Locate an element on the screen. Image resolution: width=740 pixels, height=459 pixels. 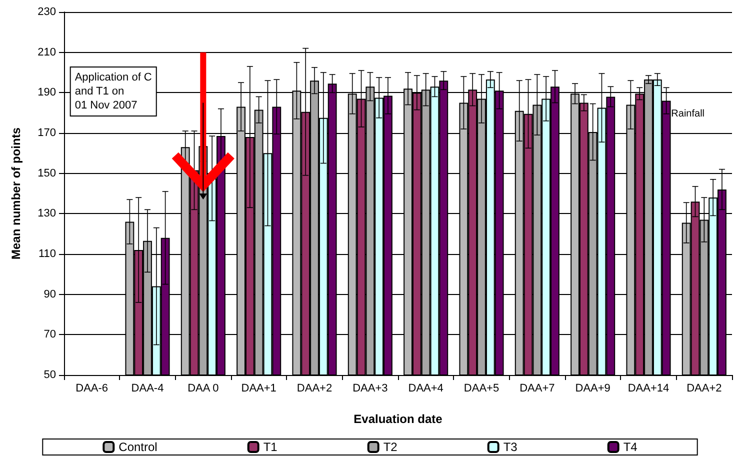
legend-label: T2 is located at coordinates (390, 447).